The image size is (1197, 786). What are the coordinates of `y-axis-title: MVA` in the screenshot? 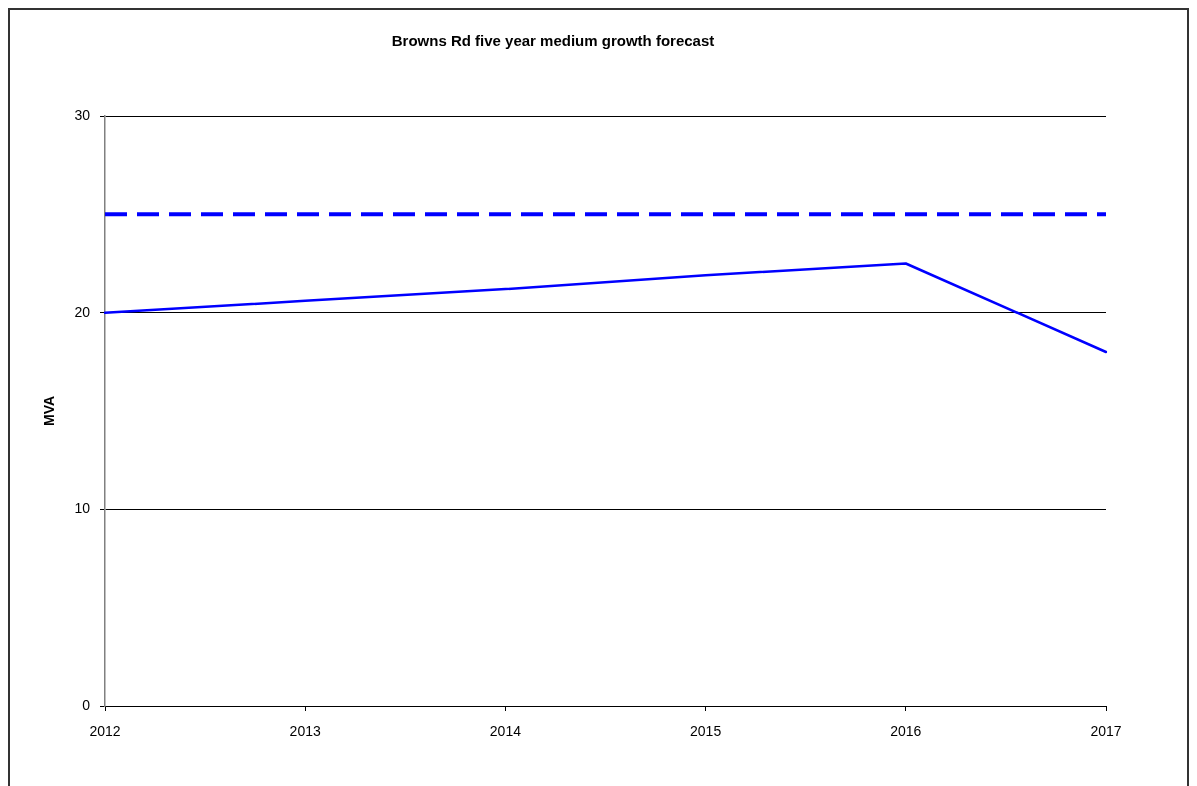 It's located at (49, 411).